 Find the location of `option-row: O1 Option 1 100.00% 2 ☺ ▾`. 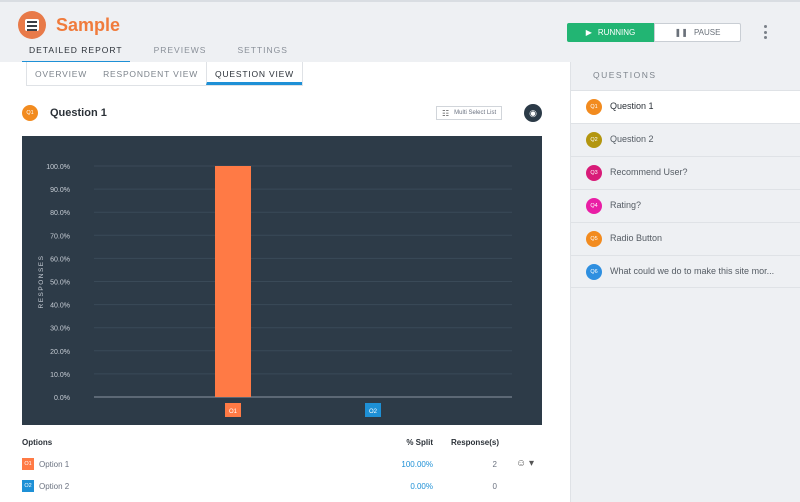

option-row: O1 Option 1 100.00% 2 ☺ ▾ is located at coordinates (282, 465).